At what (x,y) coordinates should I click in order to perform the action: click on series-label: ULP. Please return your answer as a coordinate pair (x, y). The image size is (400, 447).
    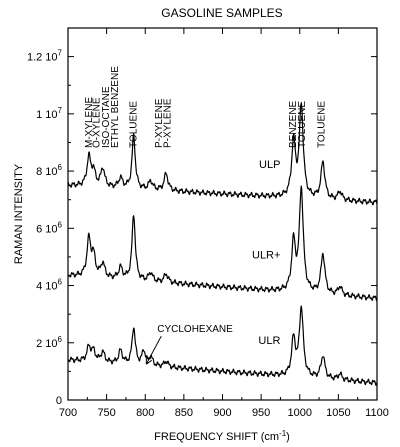
    Looking at the image, I should click on (269, 165).